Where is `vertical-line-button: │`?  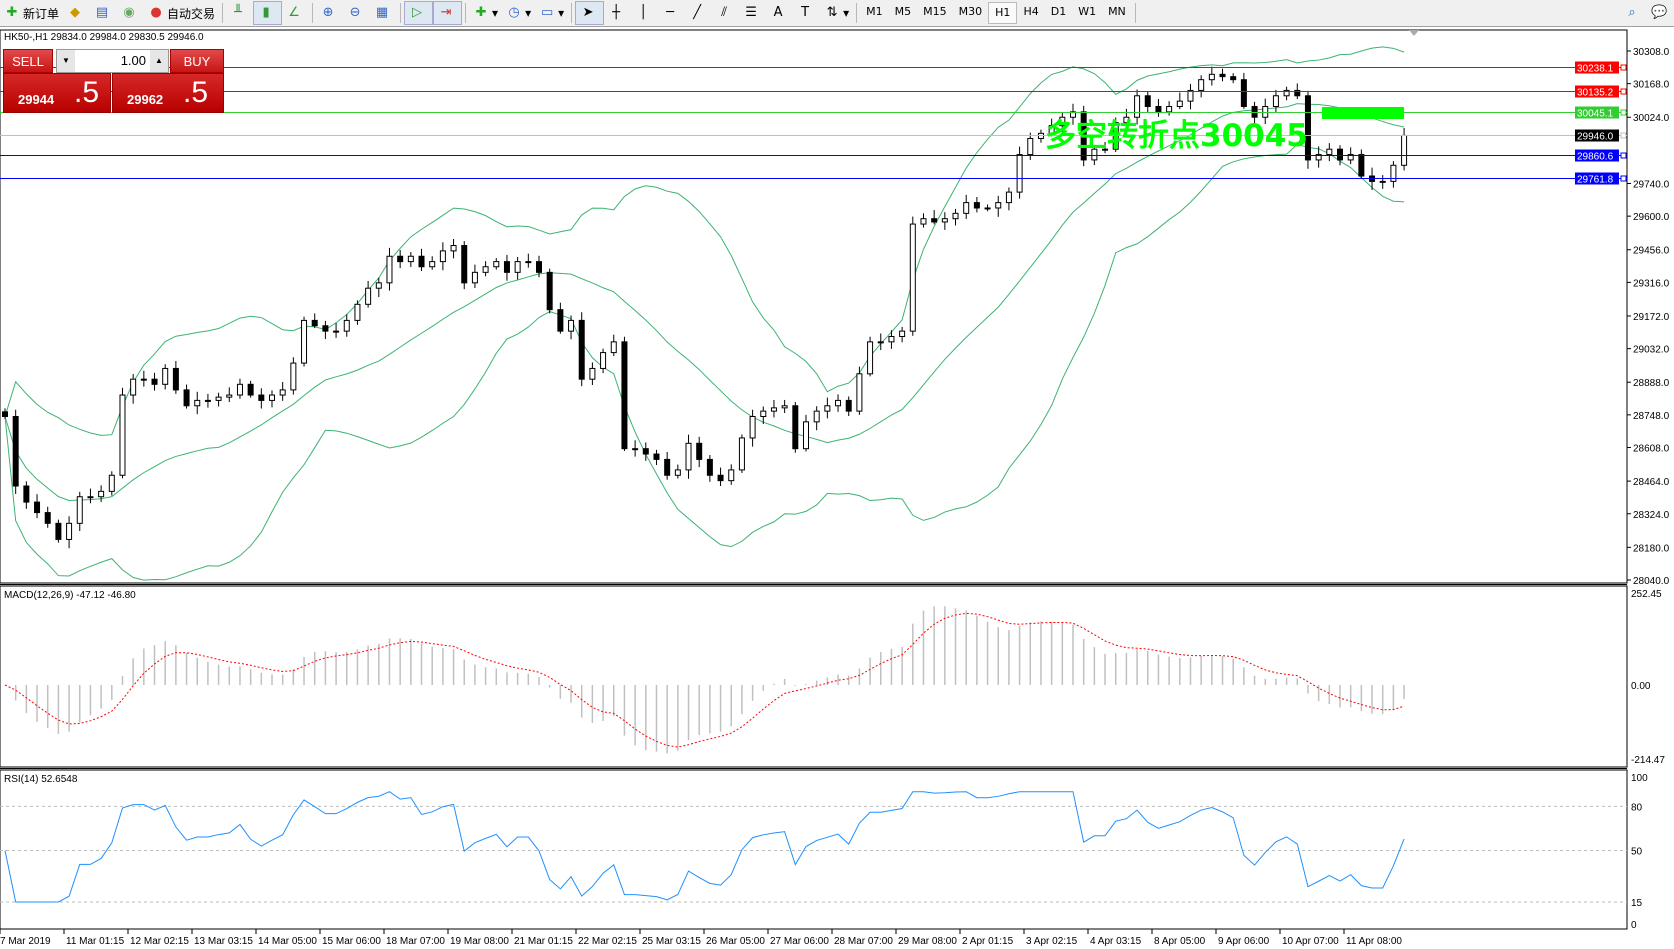
vertical-line-button: │ is located at coordinates (644, 13).